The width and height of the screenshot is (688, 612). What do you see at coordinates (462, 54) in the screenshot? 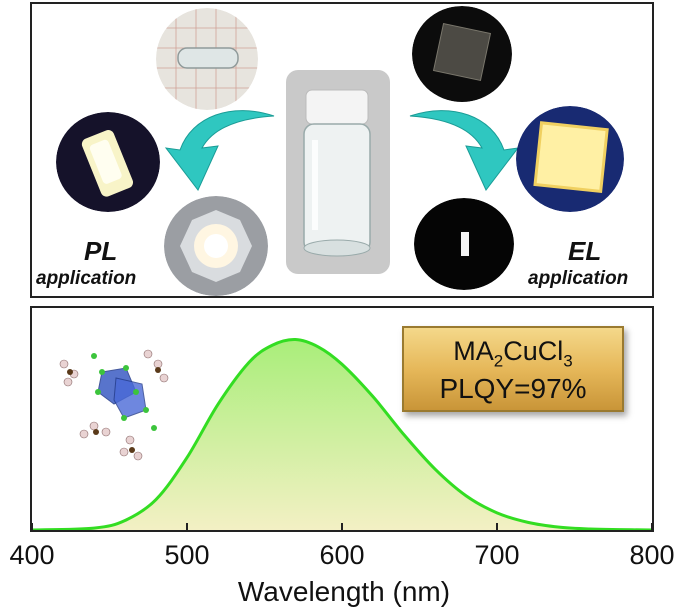
I see `film-photo` at bounding box center [462, 54].